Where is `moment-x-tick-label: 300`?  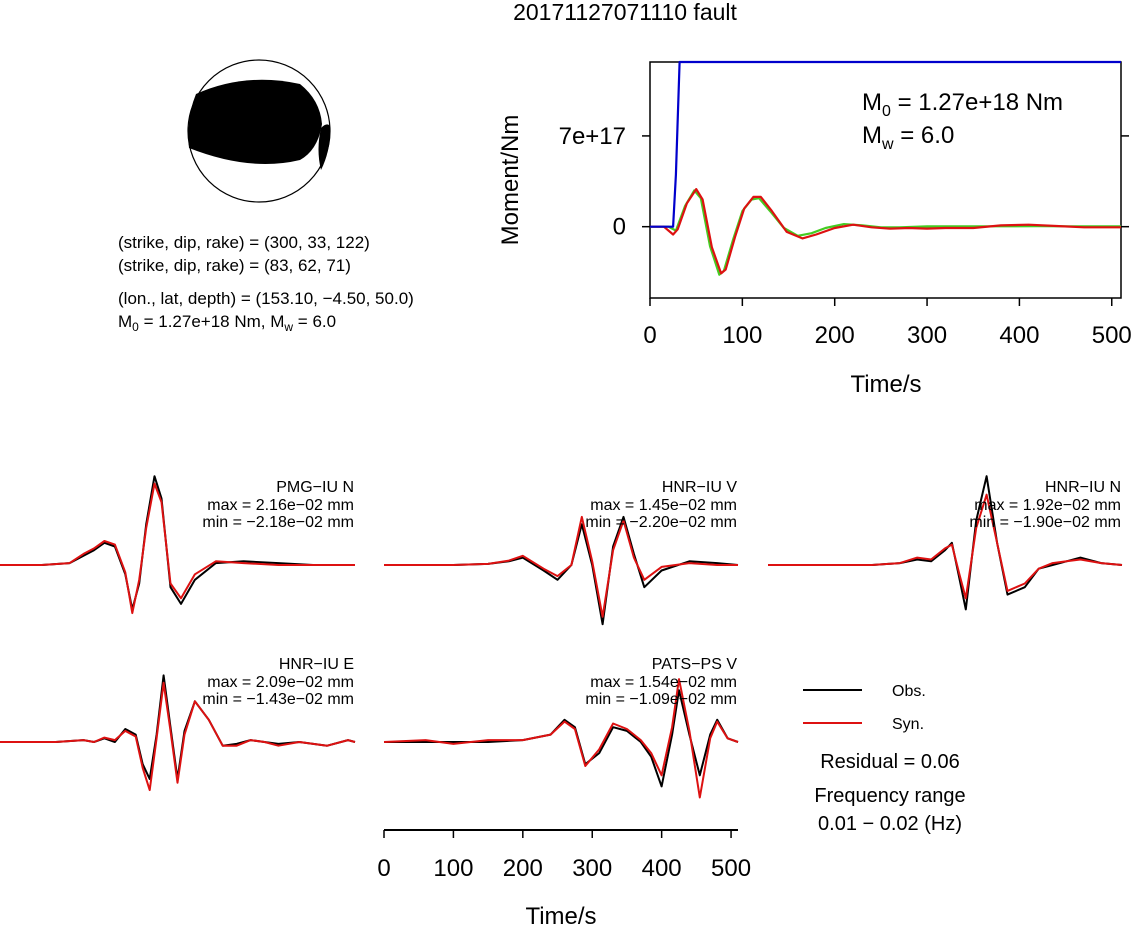 moment-x-tick-label: 300 is located at coordinates (927, 335).